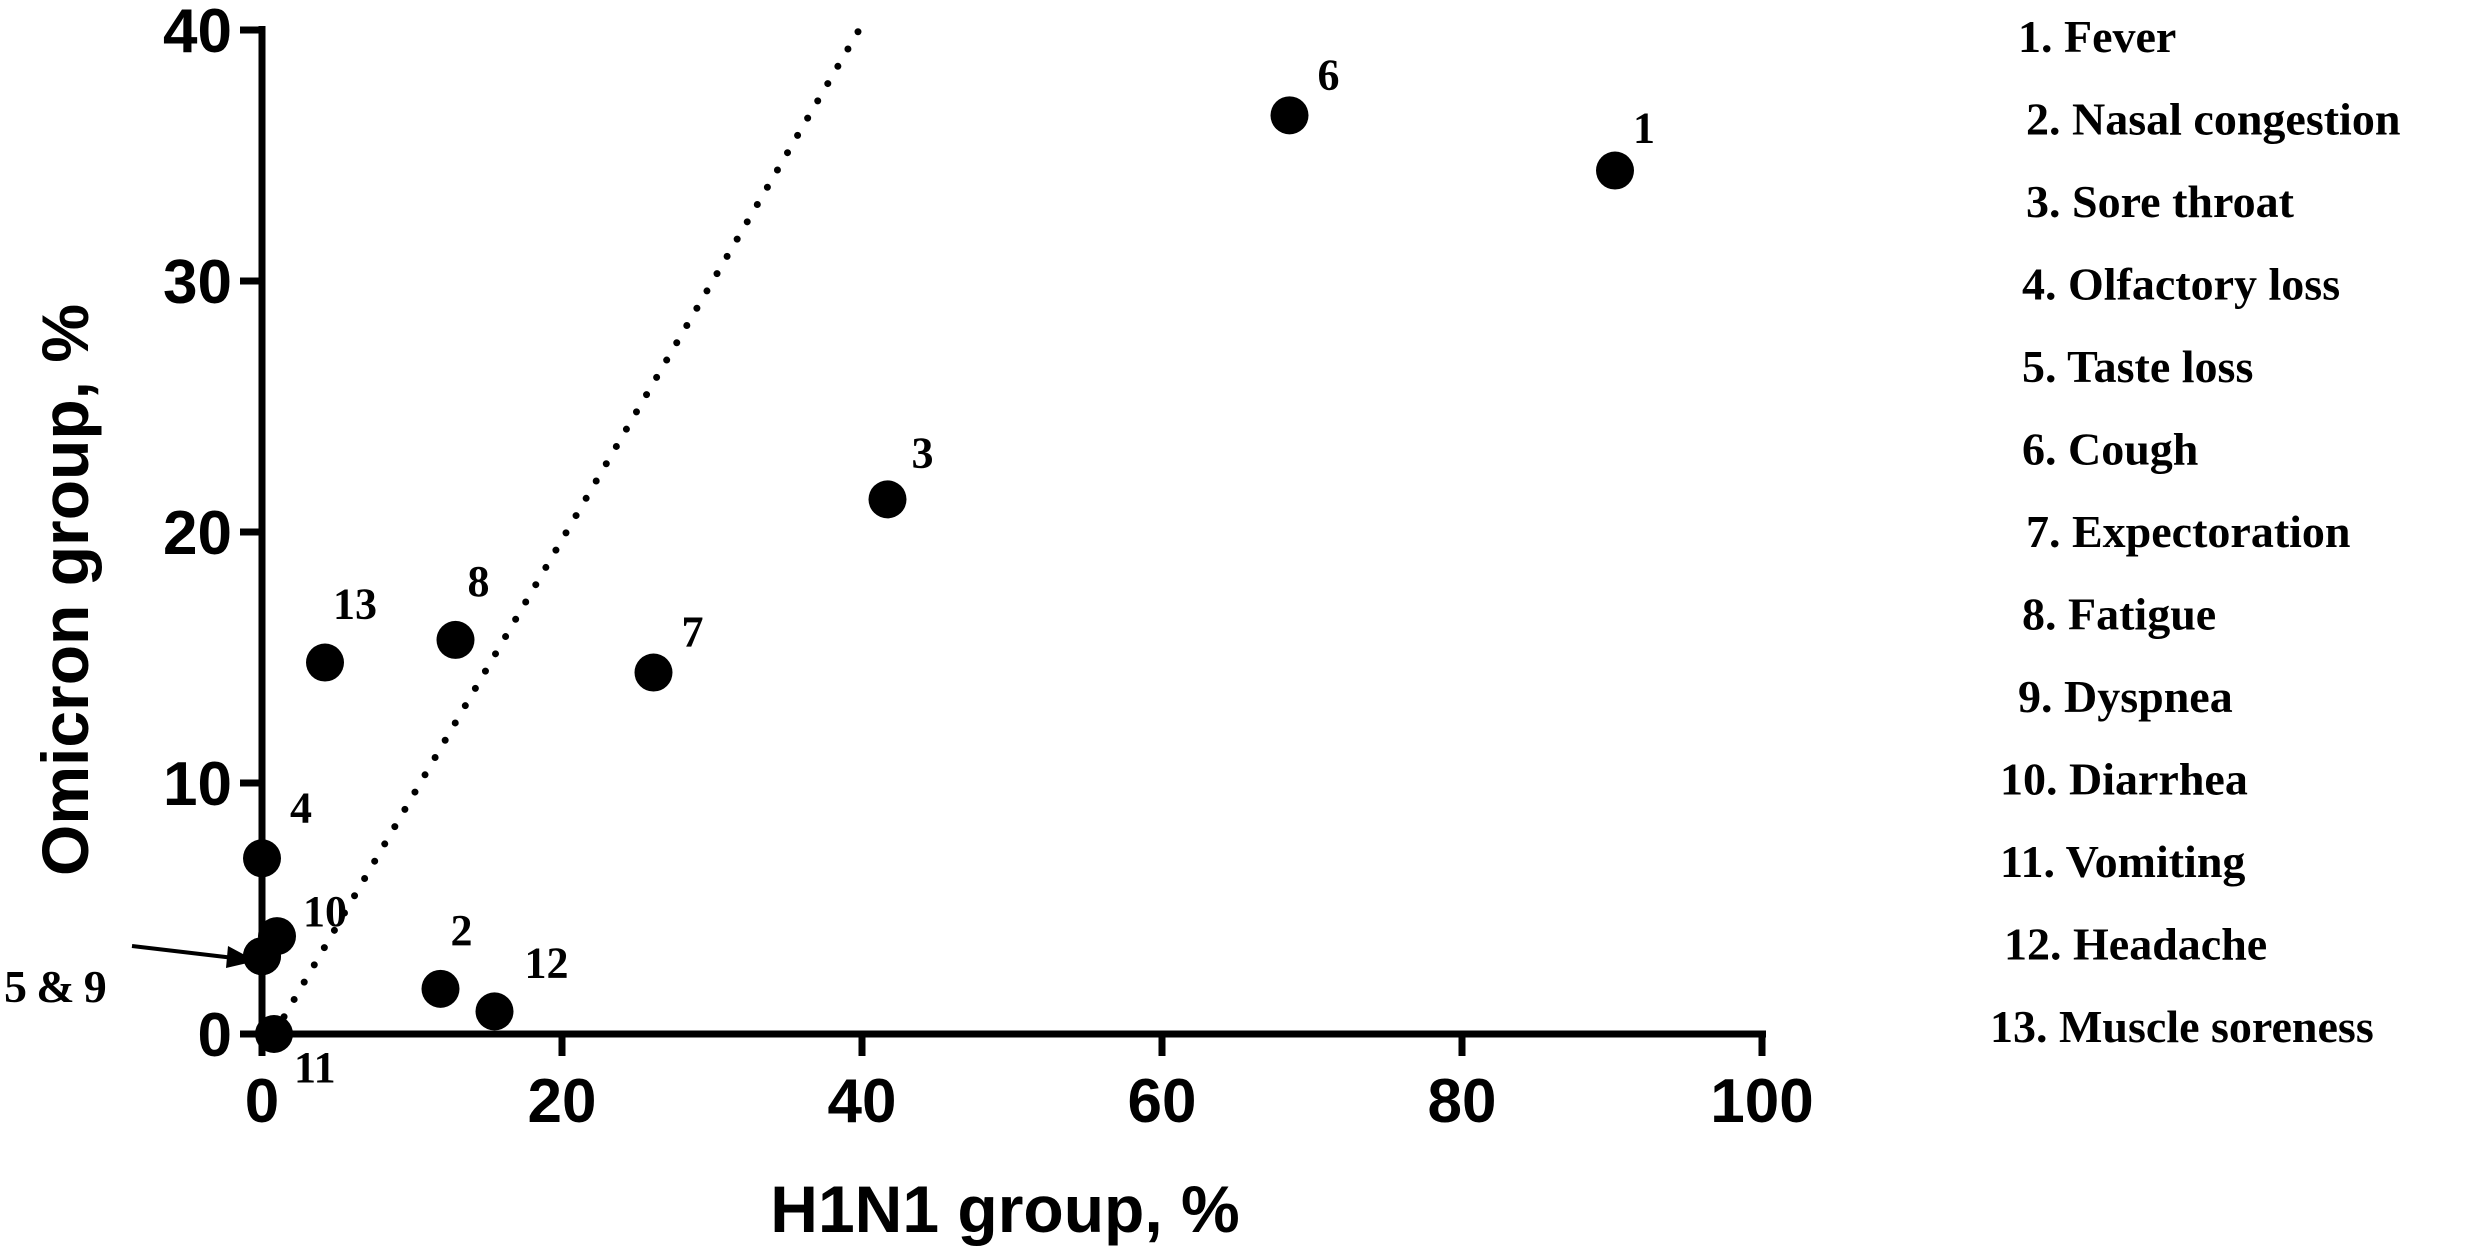 Image resolution: width=2480 pixels, height=1256 pixels. Describe the element at coordinates (2181, 284) in the screenshot. I see `legend-item: 4. Olfactory loss` at that location.